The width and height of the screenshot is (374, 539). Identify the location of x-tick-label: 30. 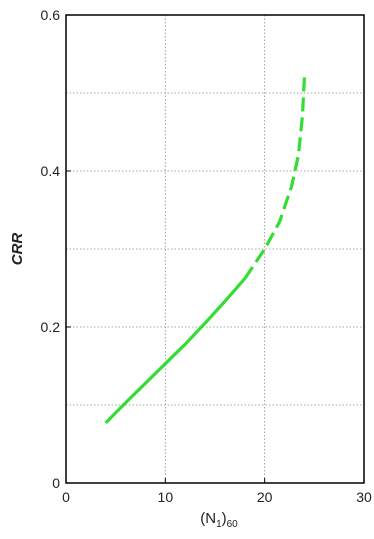
(364, 497).